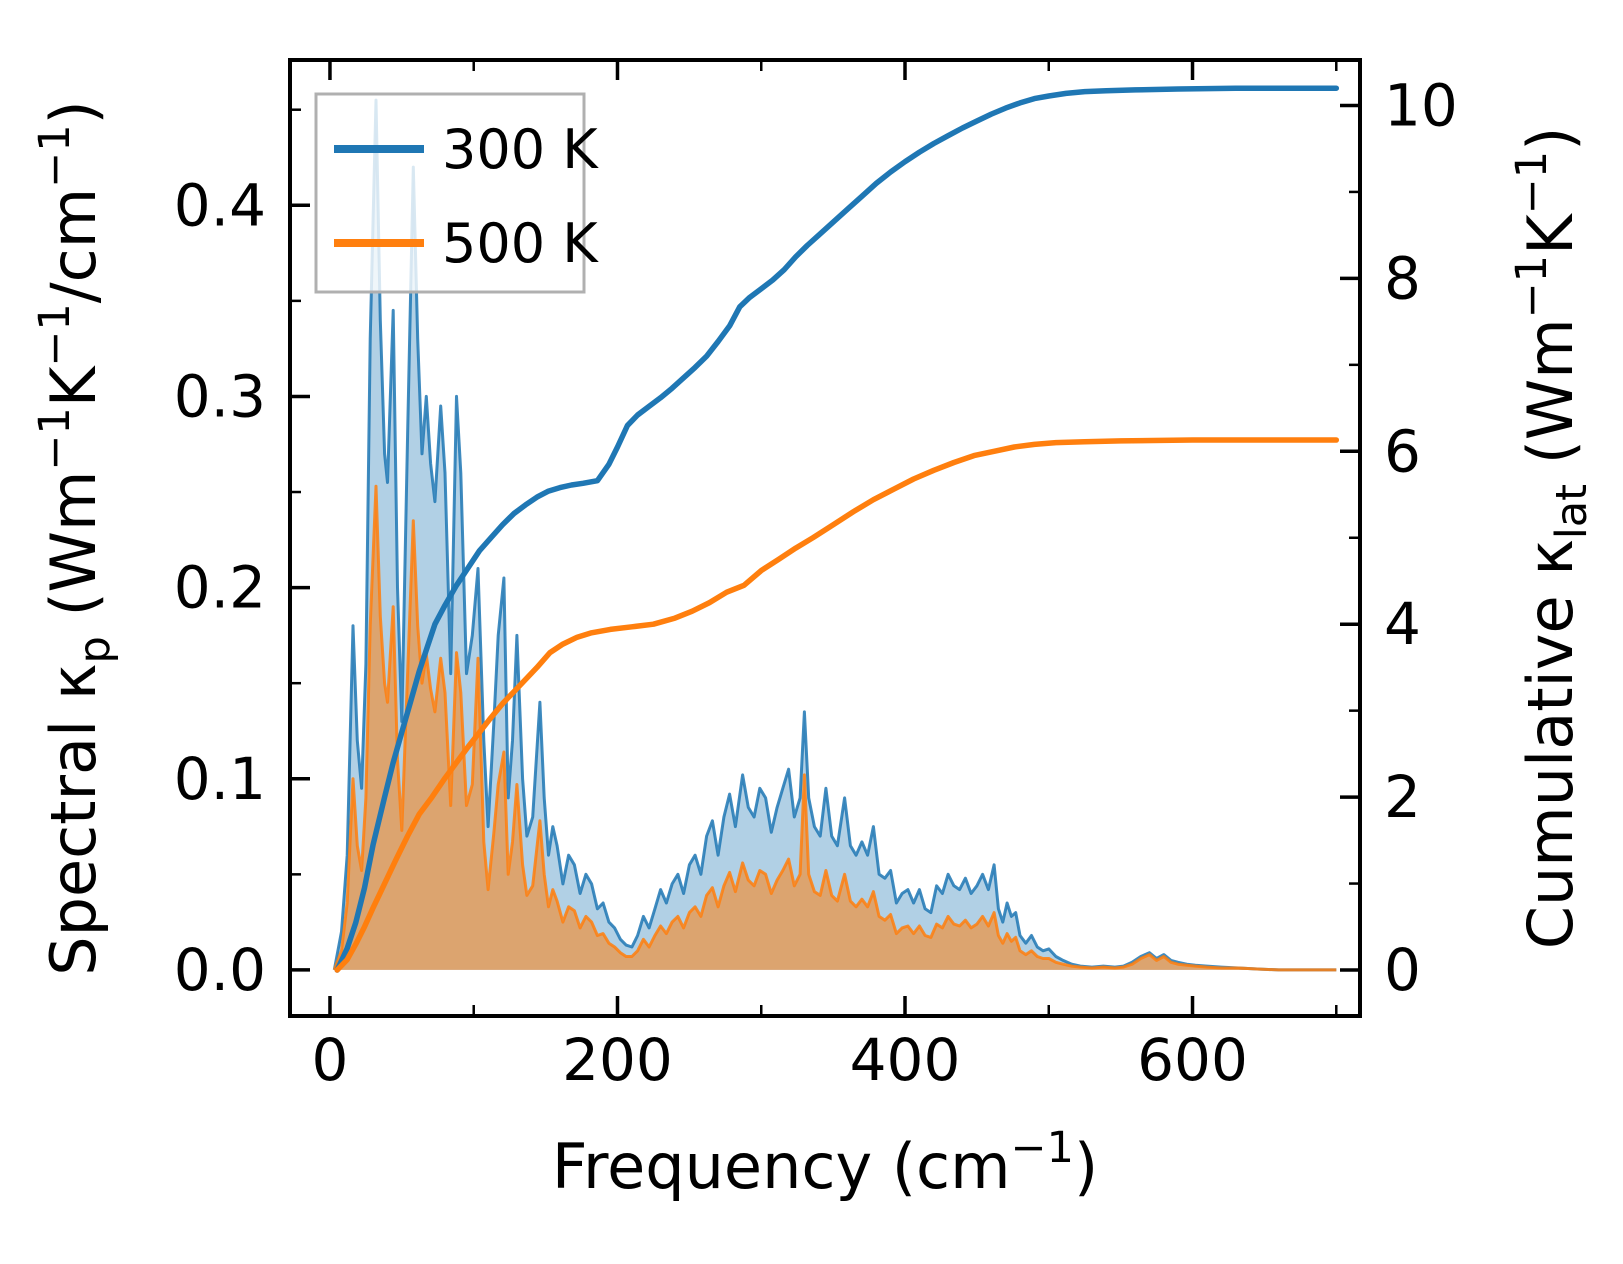 The height and width of the screenshot is (1264, 1623). I want to click on legend: 300 K 500 K, so click(456, 193).